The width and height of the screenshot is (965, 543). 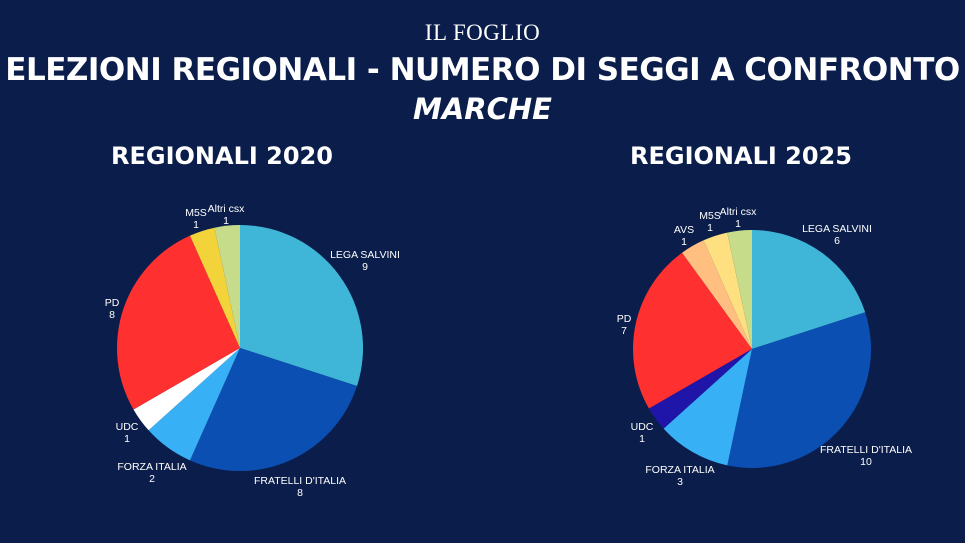 I want to click on slice-value-fratelli-d-italia: 8, so click(x=300, y=493).